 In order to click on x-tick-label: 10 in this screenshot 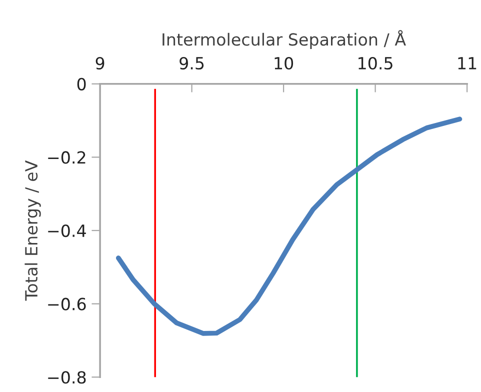, I will do `click(284, 63)`.